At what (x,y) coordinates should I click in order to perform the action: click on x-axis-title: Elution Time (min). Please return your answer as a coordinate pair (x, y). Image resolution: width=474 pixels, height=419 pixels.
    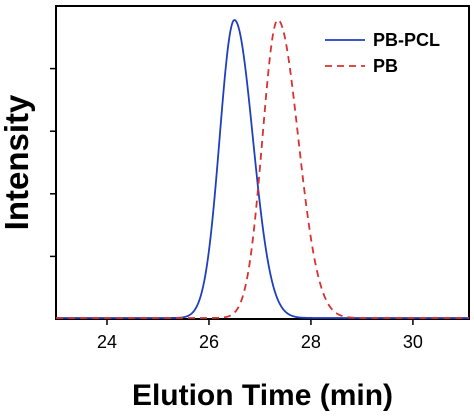
    Looking at the image, I should click on (262, 395).